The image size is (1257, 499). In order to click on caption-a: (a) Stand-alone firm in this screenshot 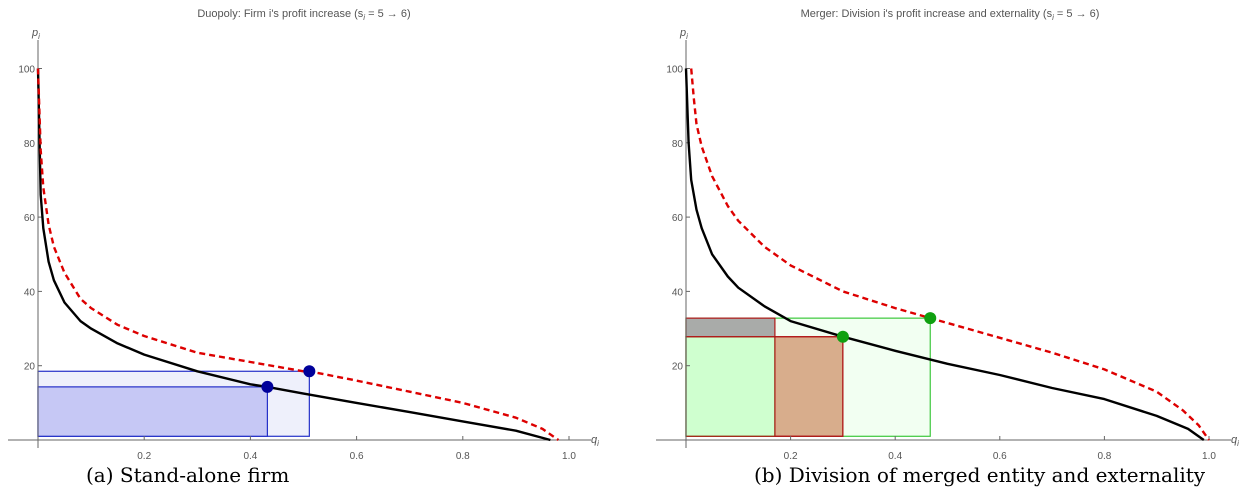, I will do `click(188, 475)`.